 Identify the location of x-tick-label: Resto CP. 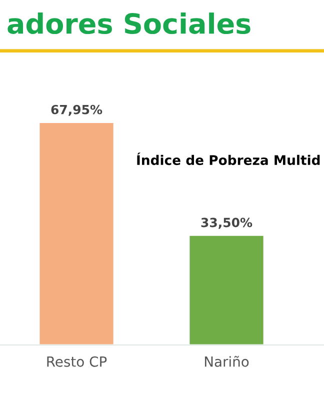
(77, 361).